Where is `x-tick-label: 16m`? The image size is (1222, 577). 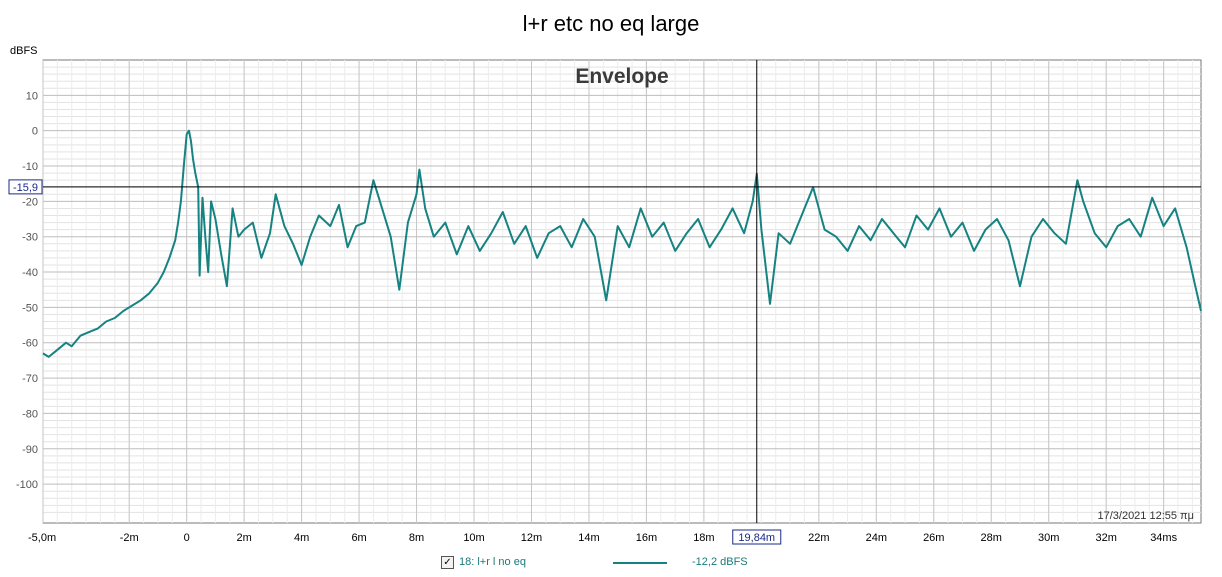 x-tick-label: 16m is located at coordinates (646, 538).